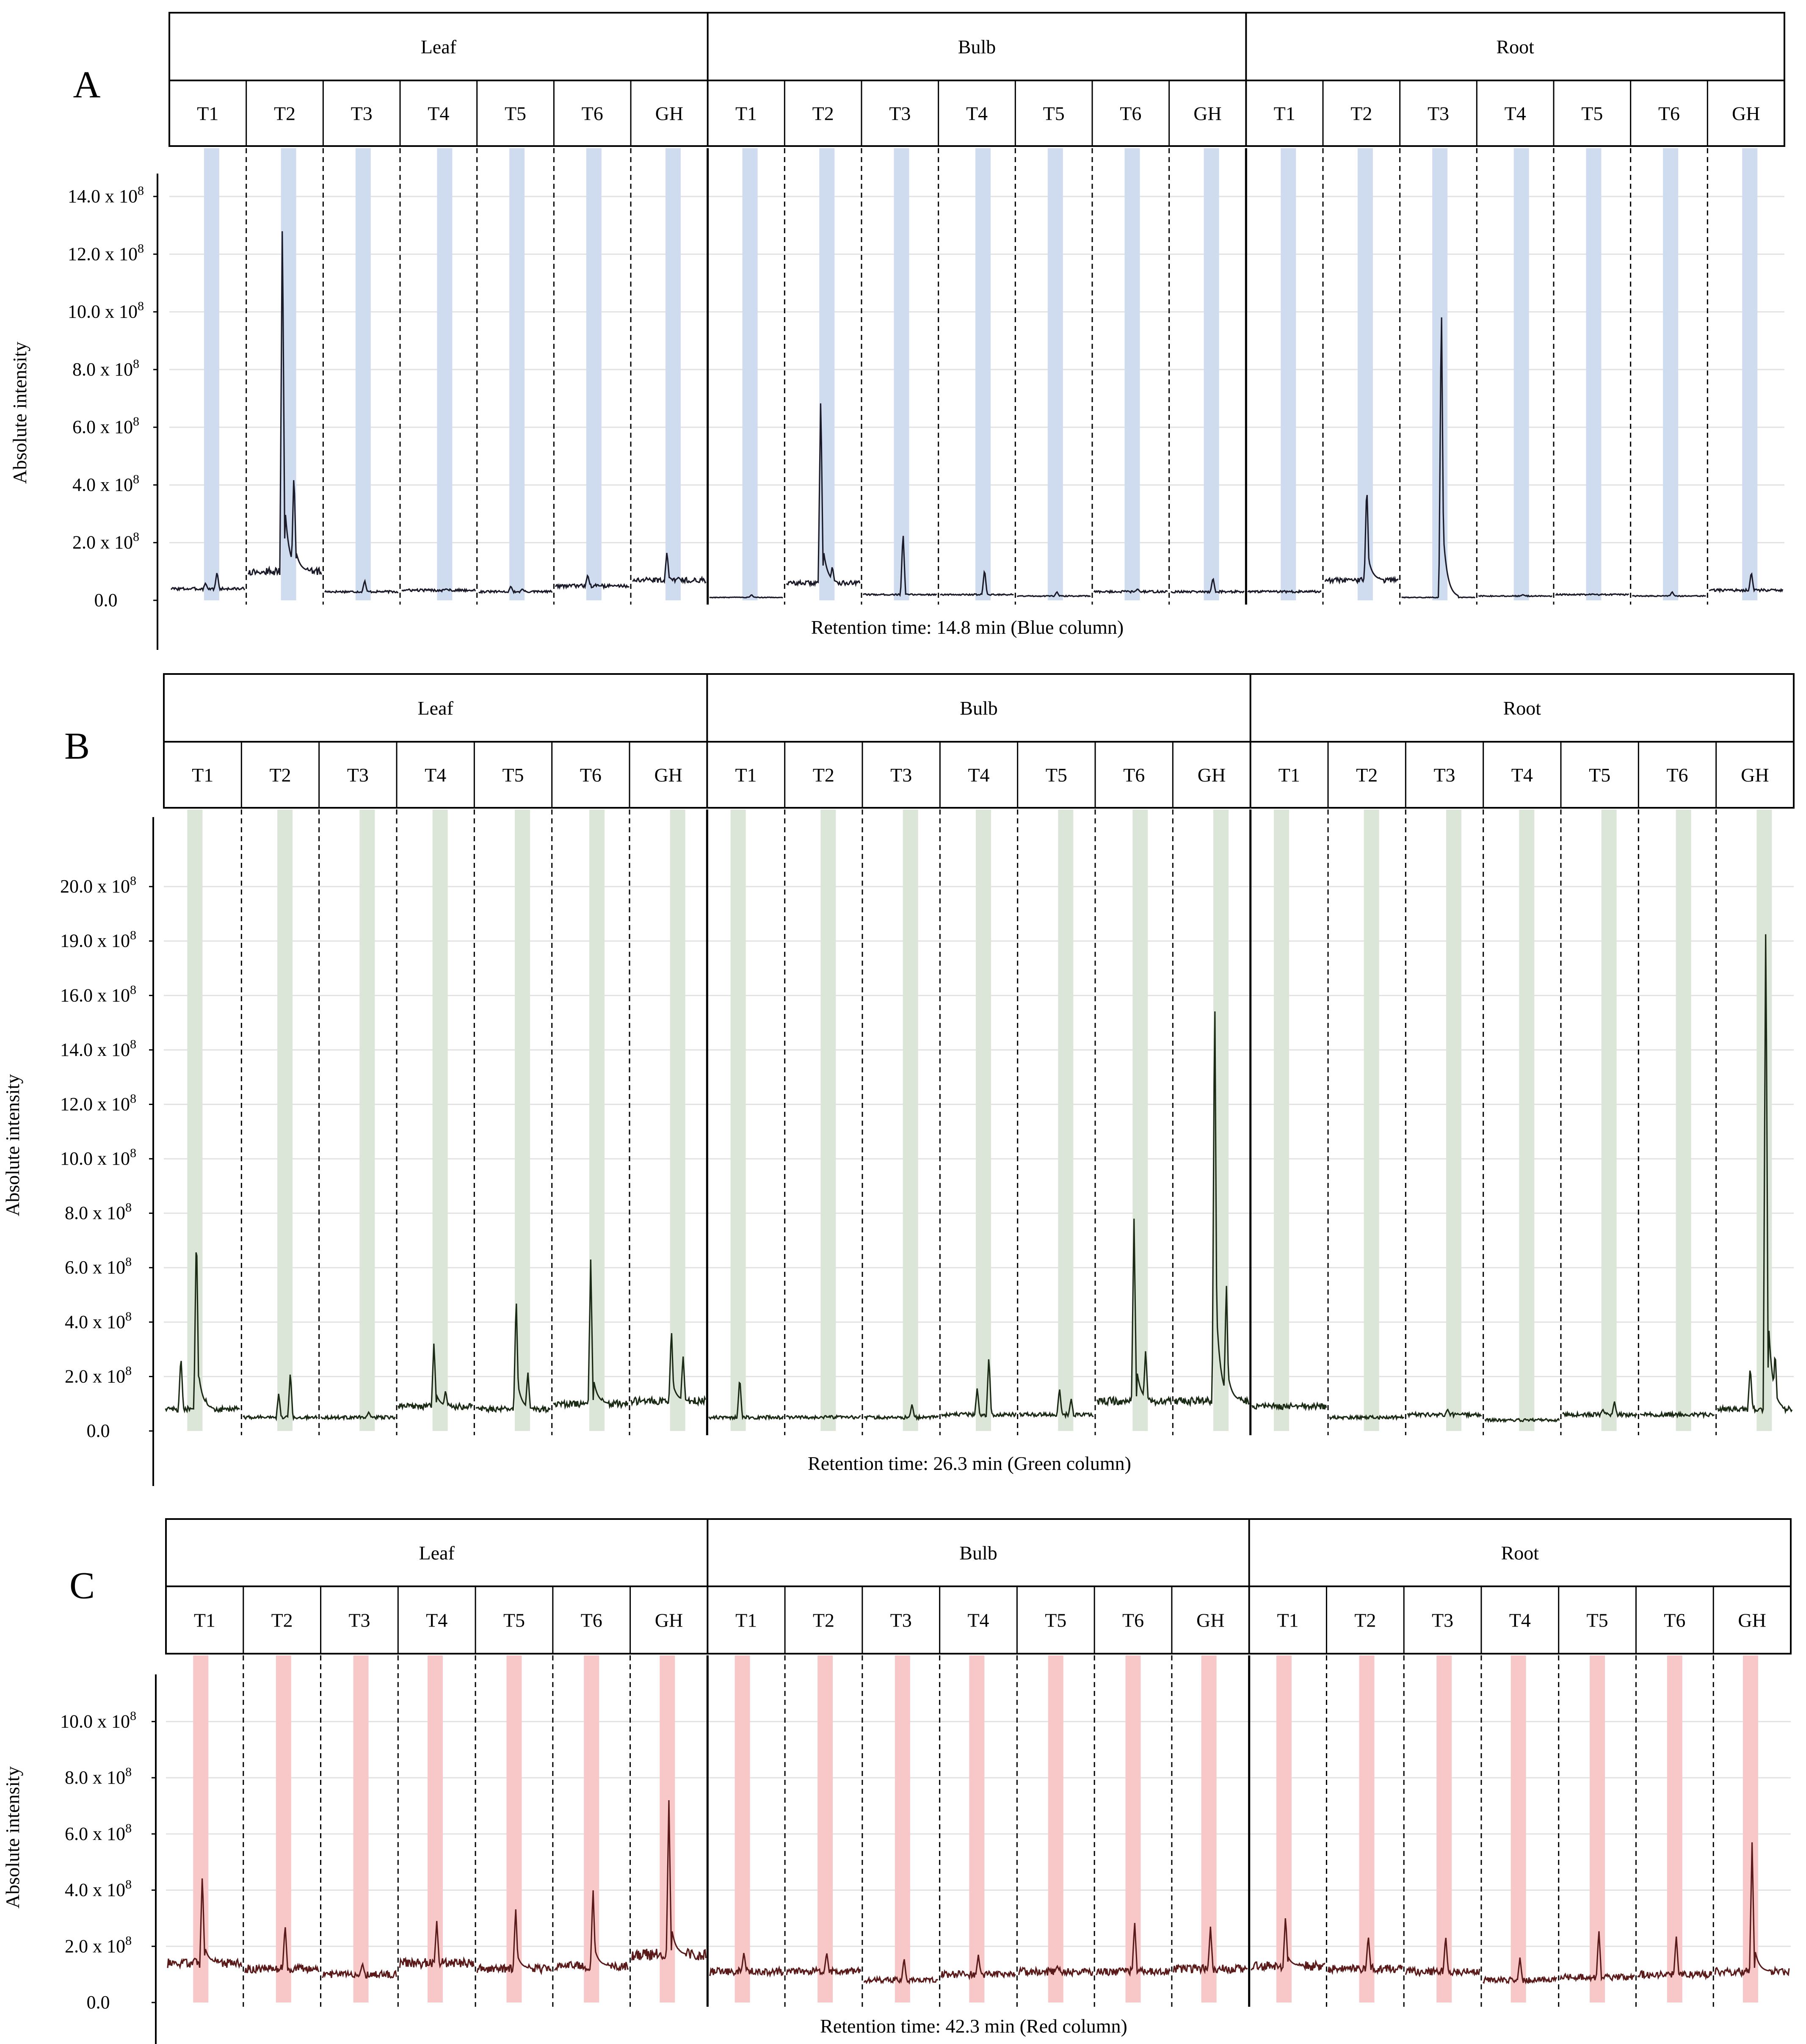 This screenshot has width=1806, height=2044. I want to click on y-tick-label: 19.0 x 108, so click(98, 939).